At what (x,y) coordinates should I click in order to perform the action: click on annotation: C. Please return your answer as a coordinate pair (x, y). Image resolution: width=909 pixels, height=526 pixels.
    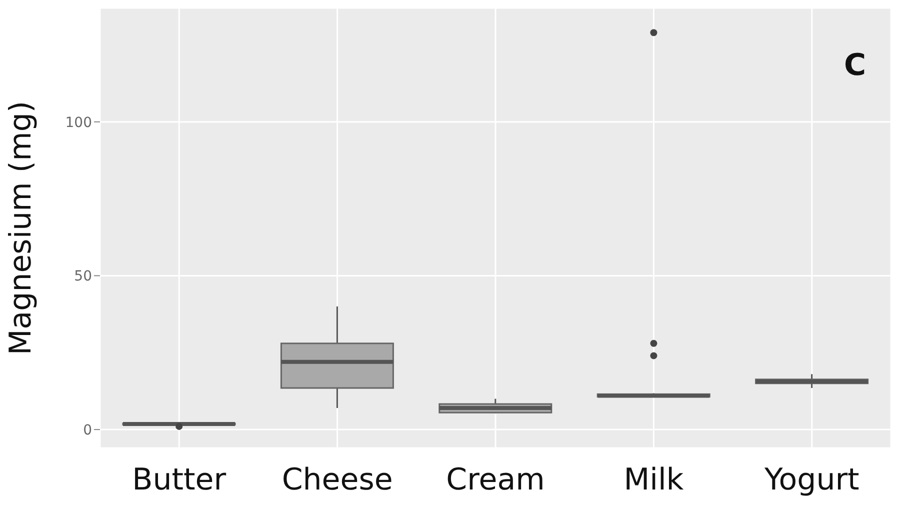
    Looking at the image, I should click on (855, 65).